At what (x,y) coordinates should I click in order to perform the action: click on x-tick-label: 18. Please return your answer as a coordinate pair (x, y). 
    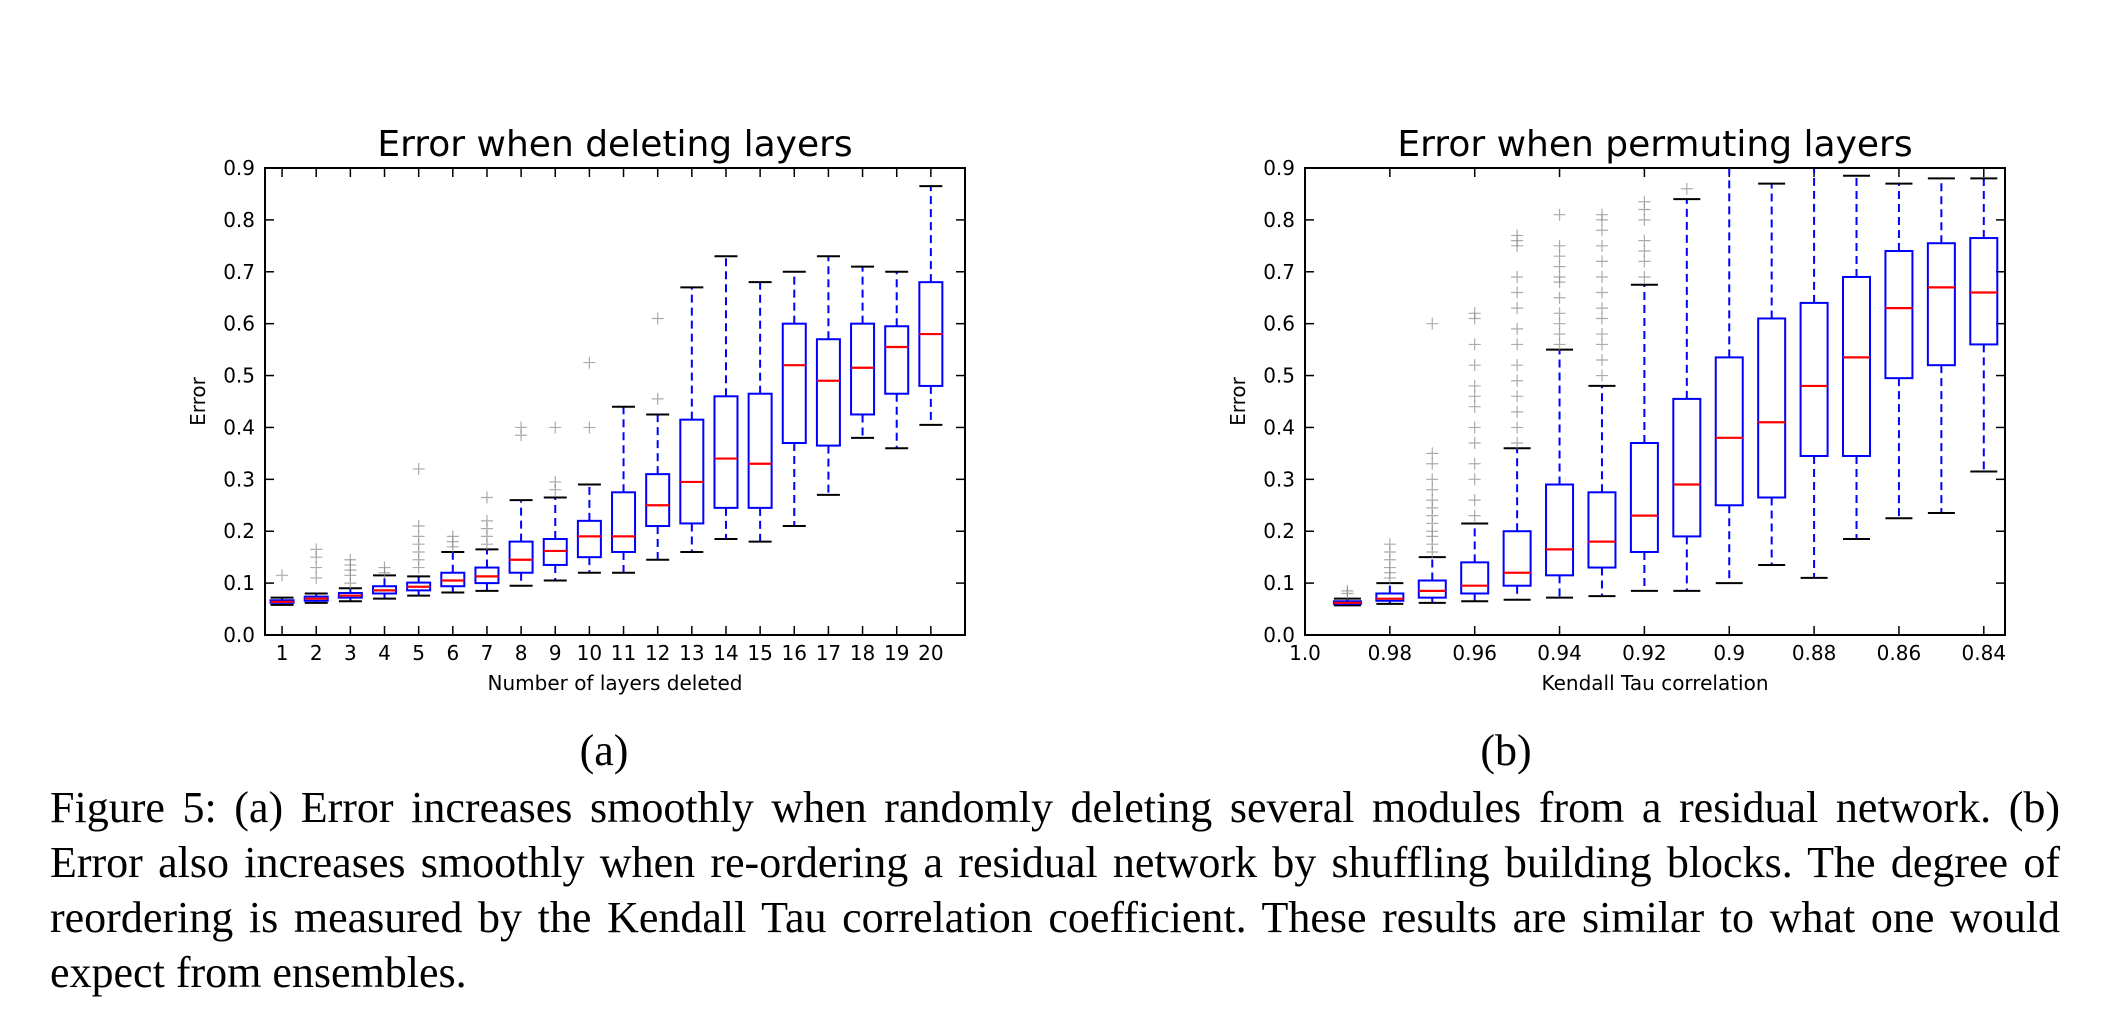
    Looking at the image, I should click on (862, 653).